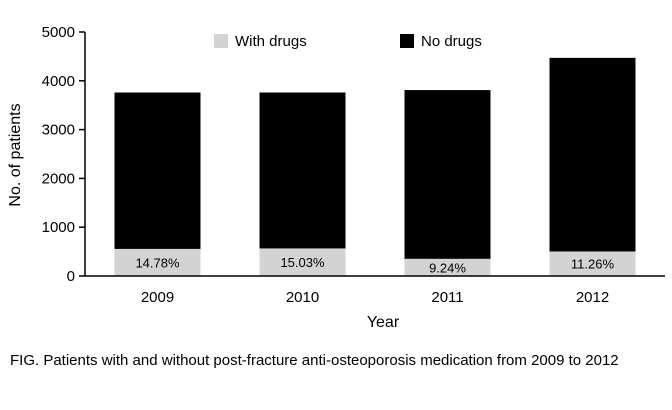  I want to click on legend-swatch-no-drugs, so click(407, 41).